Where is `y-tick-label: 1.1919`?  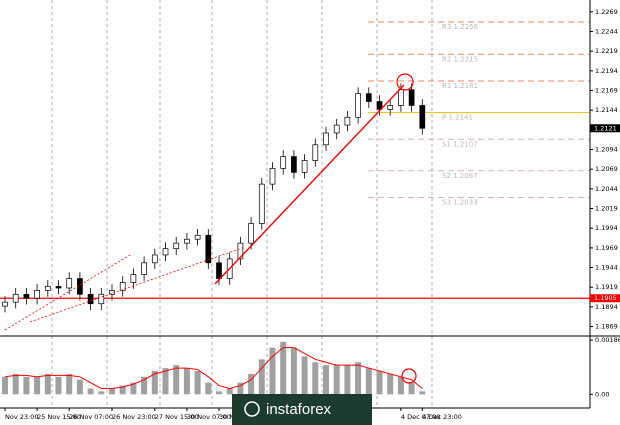 y-tick-label: 1.1919 is located at coordinates (606, 287).